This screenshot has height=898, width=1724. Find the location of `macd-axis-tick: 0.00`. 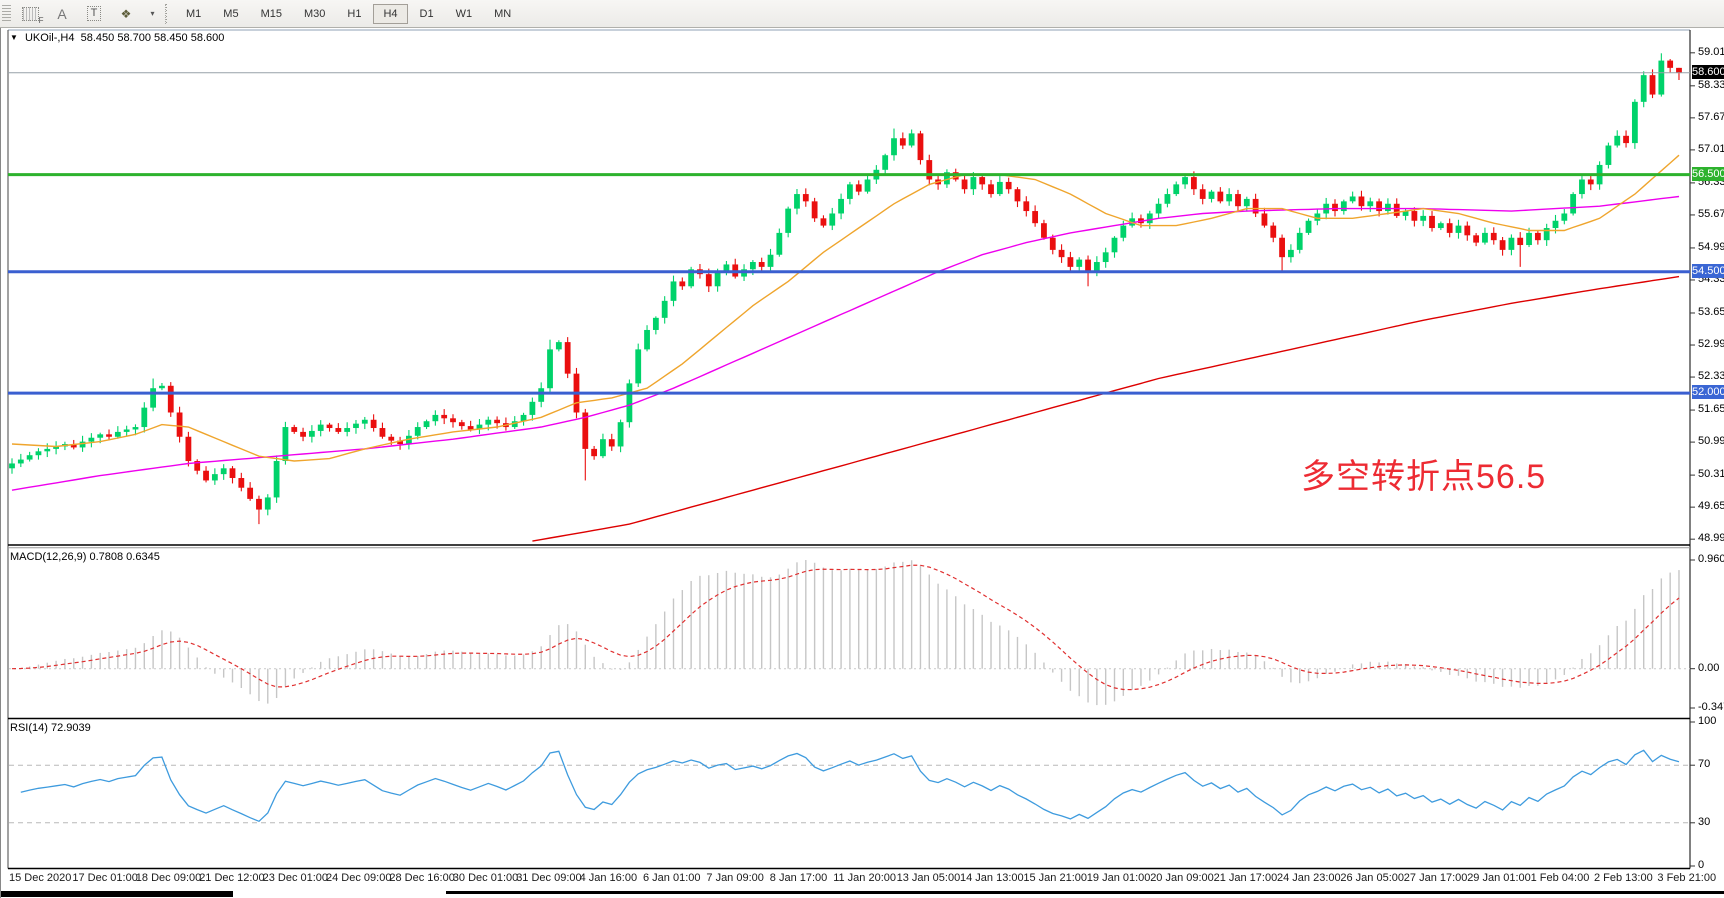

macd-axis-tick: 0.00 is located at coordinates (1709, 667).